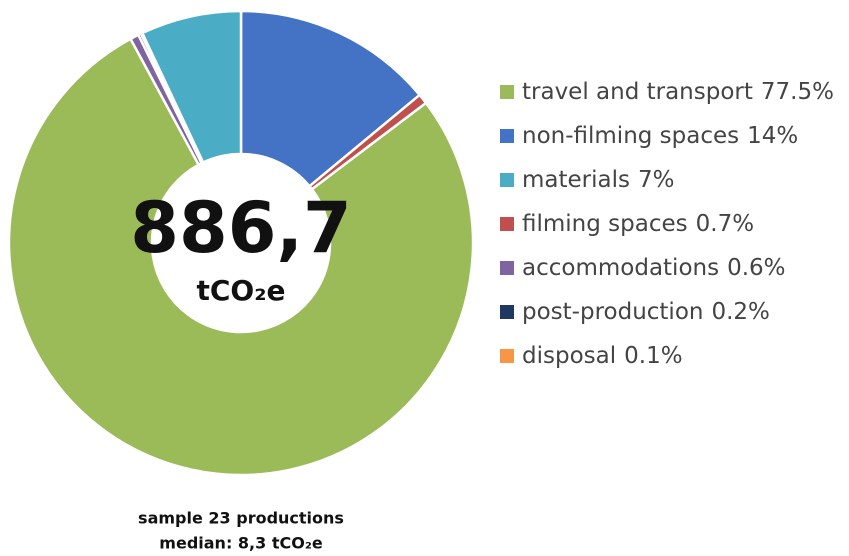 The height and width of the screenshot is (556, 849). I want to click on legend-label: travel and transport 77.5%, so click(678, 92).